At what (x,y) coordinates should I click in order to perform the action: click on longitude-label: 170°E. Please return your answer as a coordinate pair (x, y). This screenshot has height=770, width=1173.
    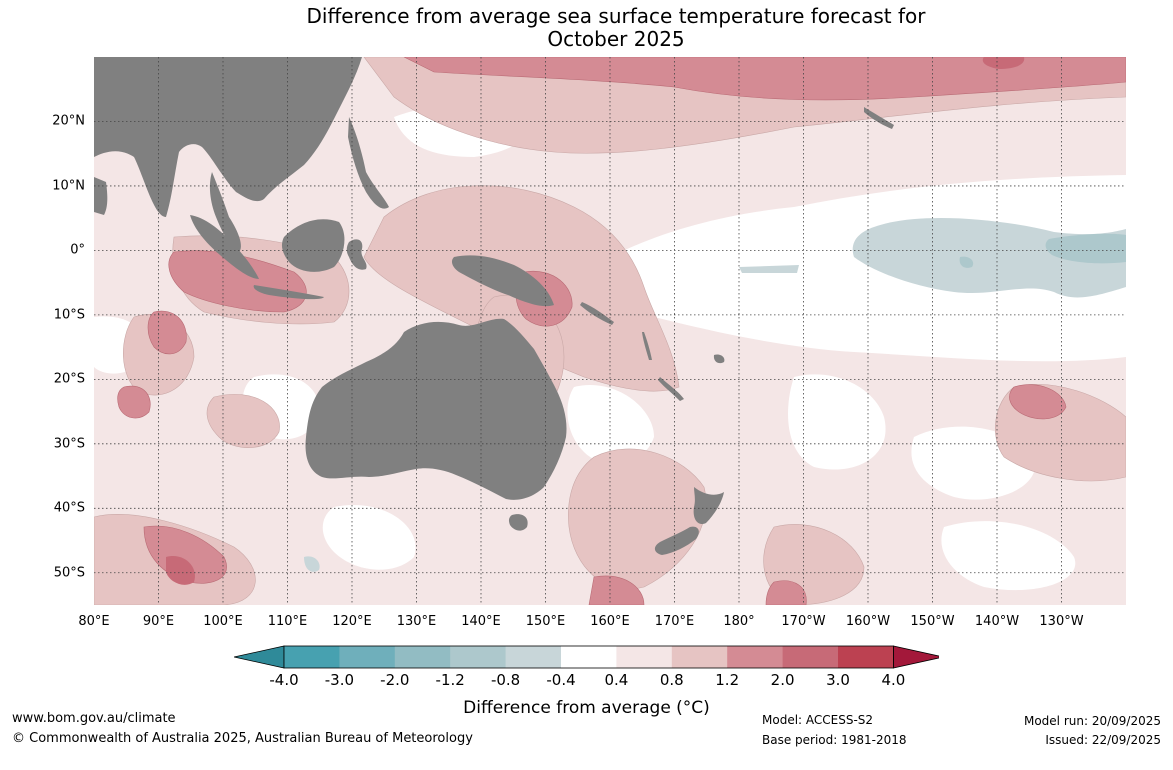
    Looking at the image, I should click on (674, 621).